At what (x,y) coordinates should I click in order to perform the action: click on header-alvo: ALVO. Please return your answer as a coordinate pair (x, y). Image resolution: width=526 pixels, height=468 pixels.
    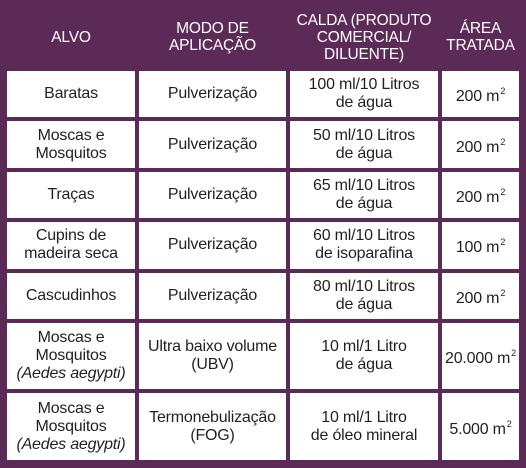
    Looking at the image, I should click on (71, 37).